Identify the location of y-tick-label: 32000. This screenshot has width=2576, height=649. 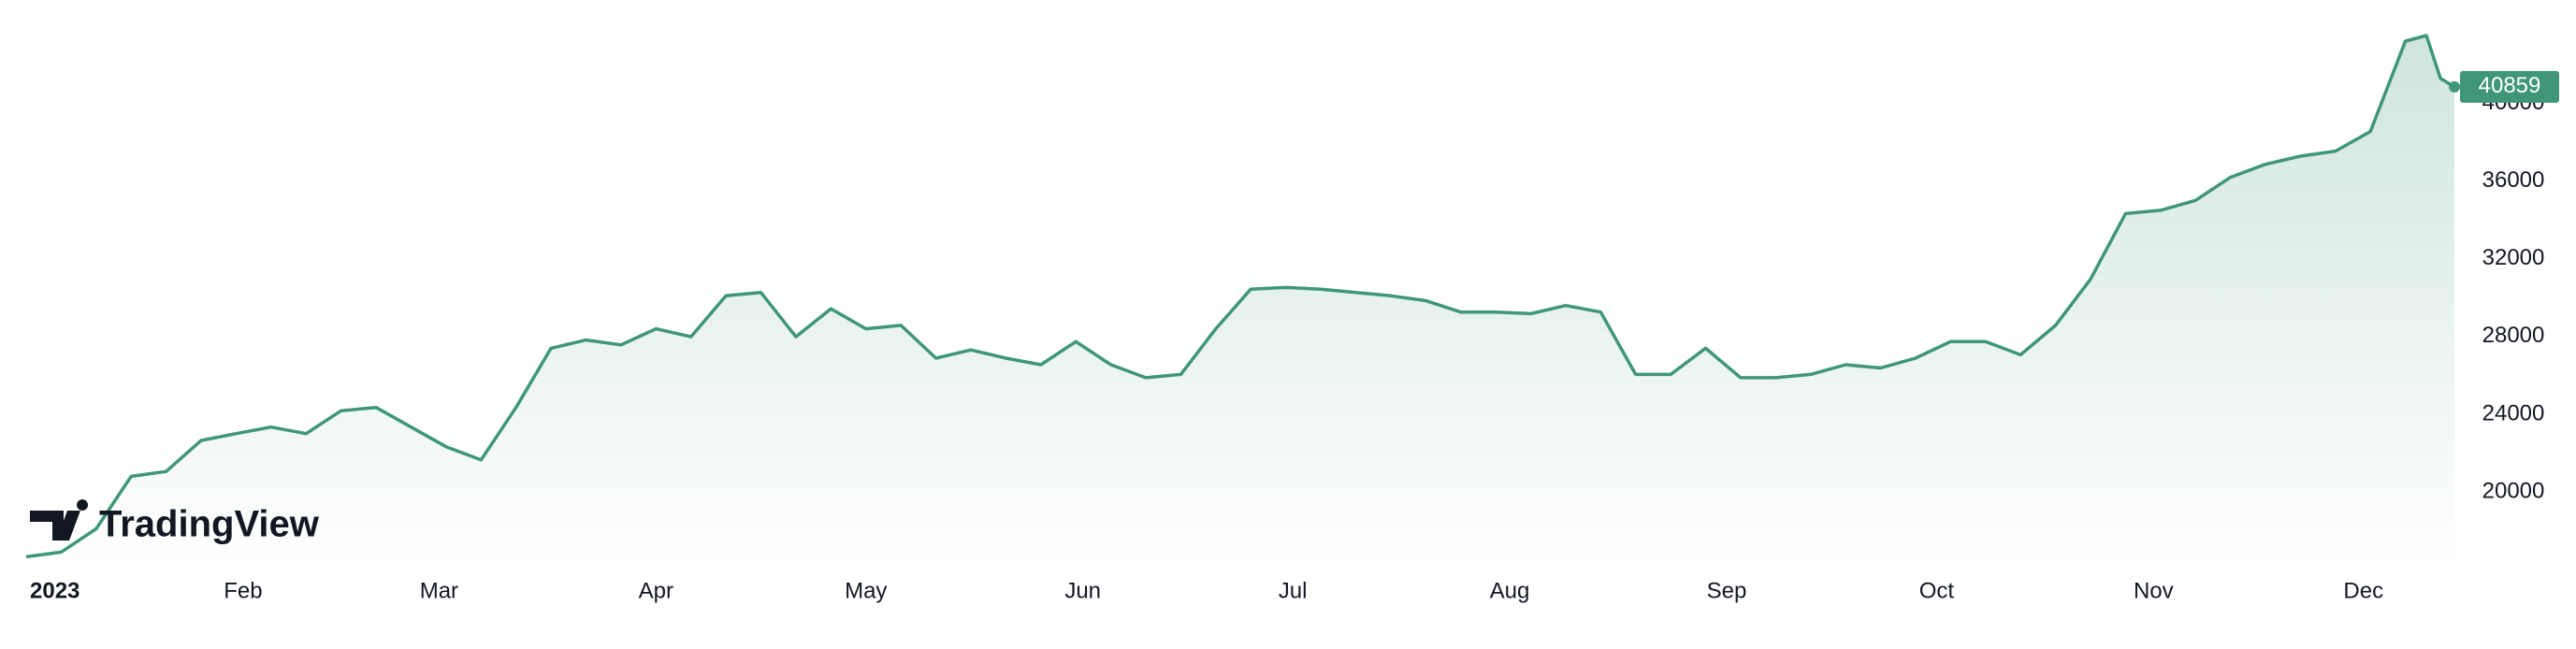
(2513, 258).